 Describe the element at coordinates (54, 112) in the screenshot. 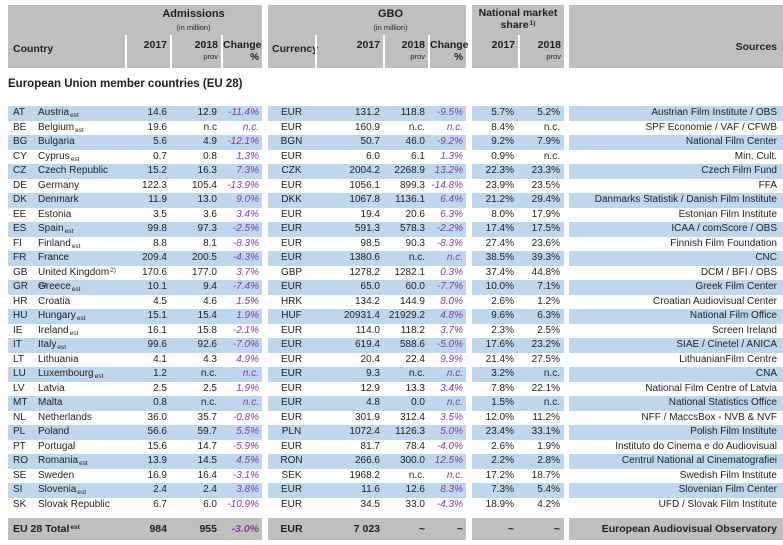

I see `country-name-text: Austria` at that location.